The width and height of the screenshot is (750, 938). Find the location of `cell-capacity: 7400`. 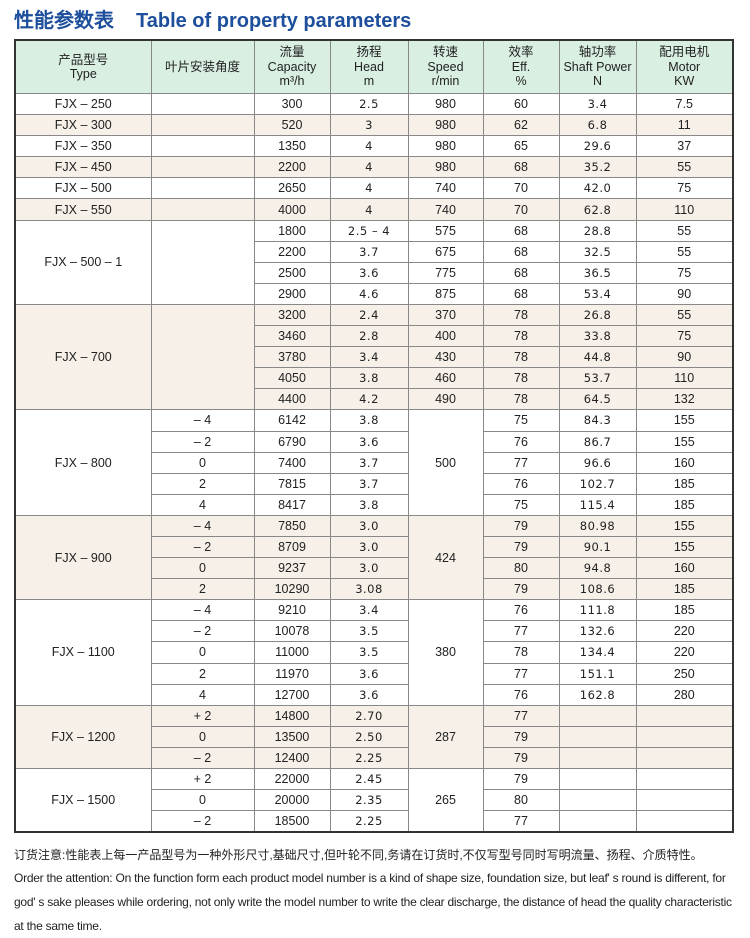

cell-capacity: 7400 is located at coordinates (292, 462).